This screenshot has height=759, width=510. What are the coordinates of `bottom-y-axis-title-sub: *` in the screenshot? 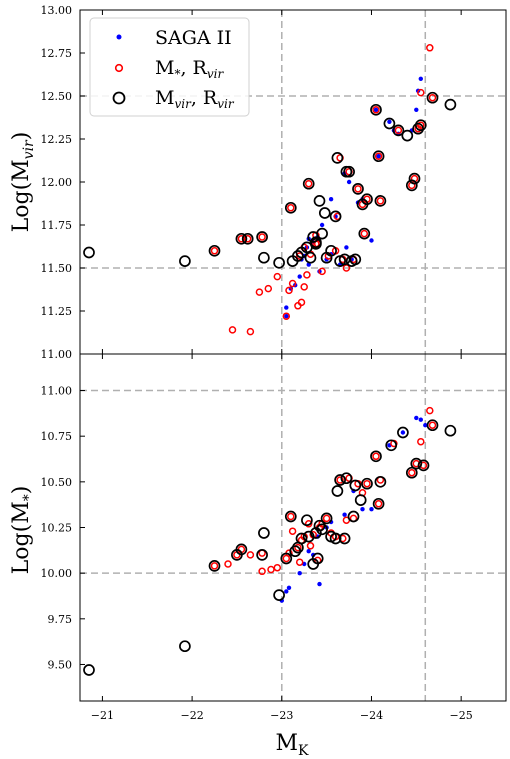 It's located at (29, 497).